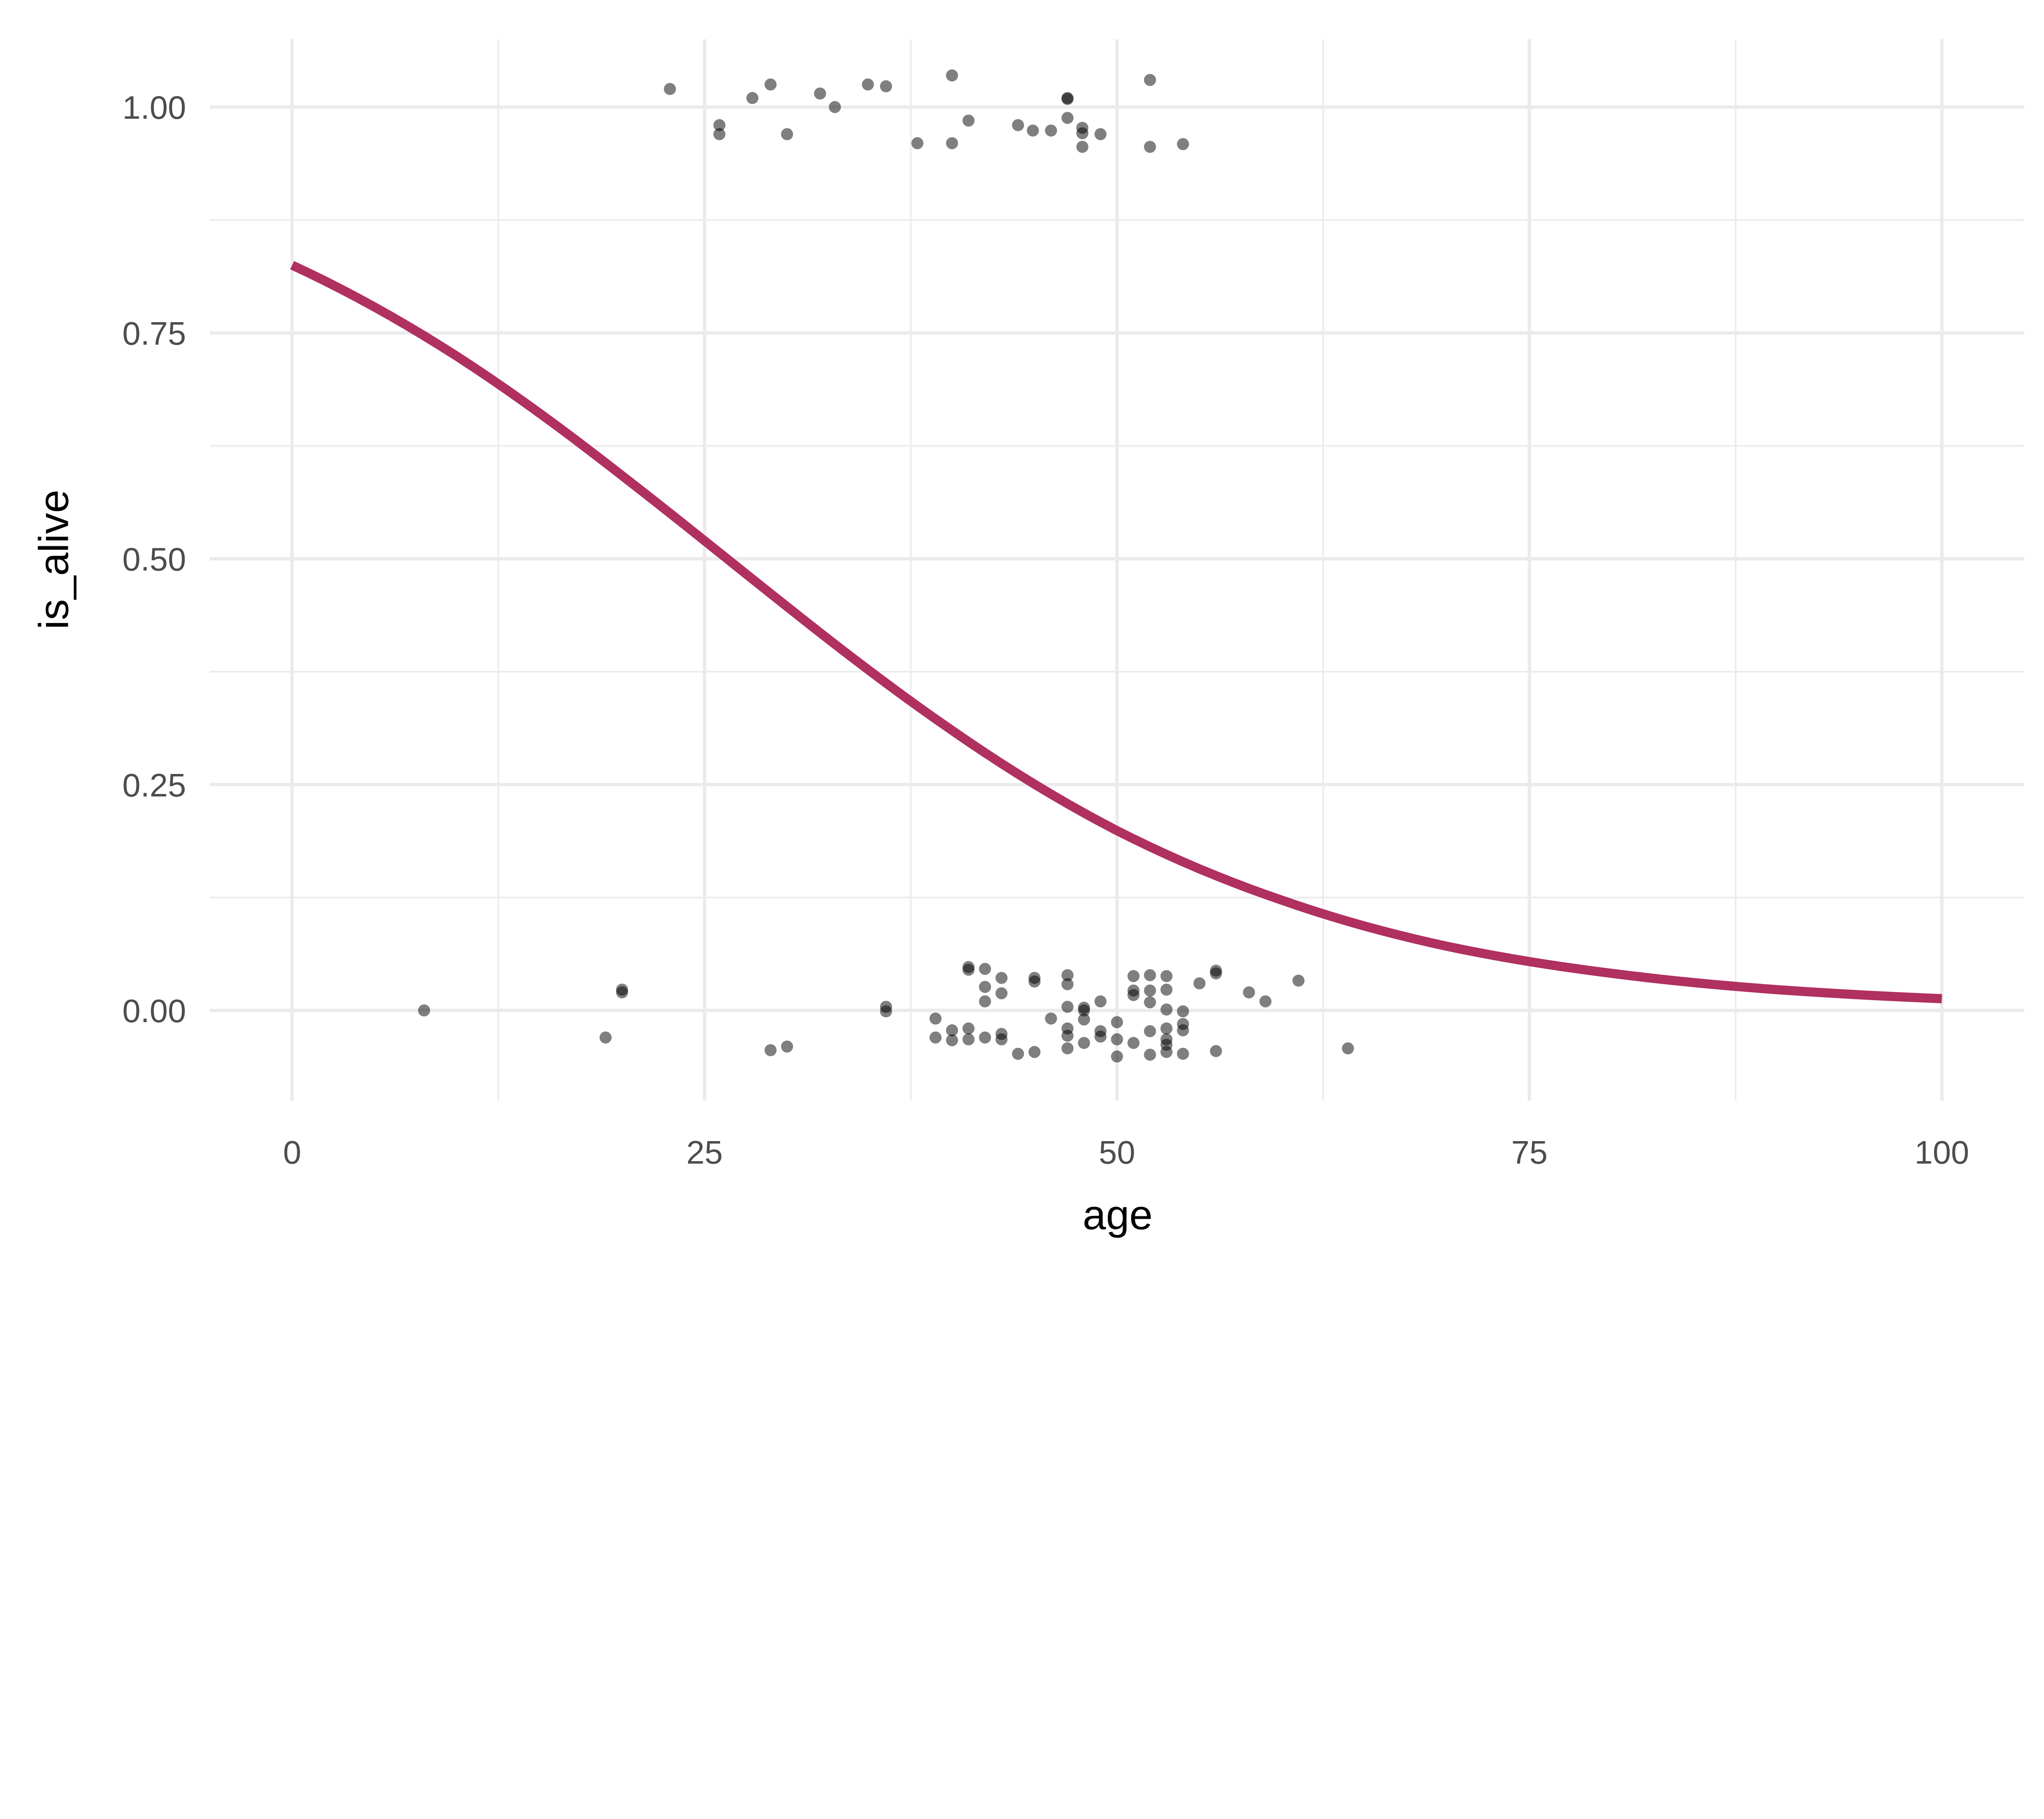 Image resolution: width=2044 pixels, height=1819 pixels. Describe the element at coordinates (1117, 1152) in the screenshot. I see `x-tick-label: 50` at that location.